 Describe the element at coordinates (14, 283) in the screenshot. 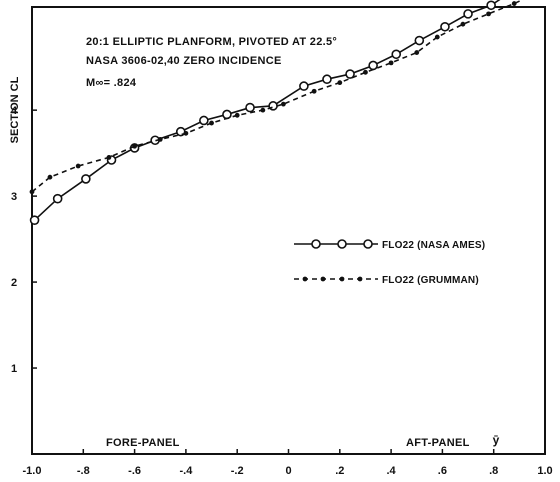

I see `y-tick-label: 2` at that location.